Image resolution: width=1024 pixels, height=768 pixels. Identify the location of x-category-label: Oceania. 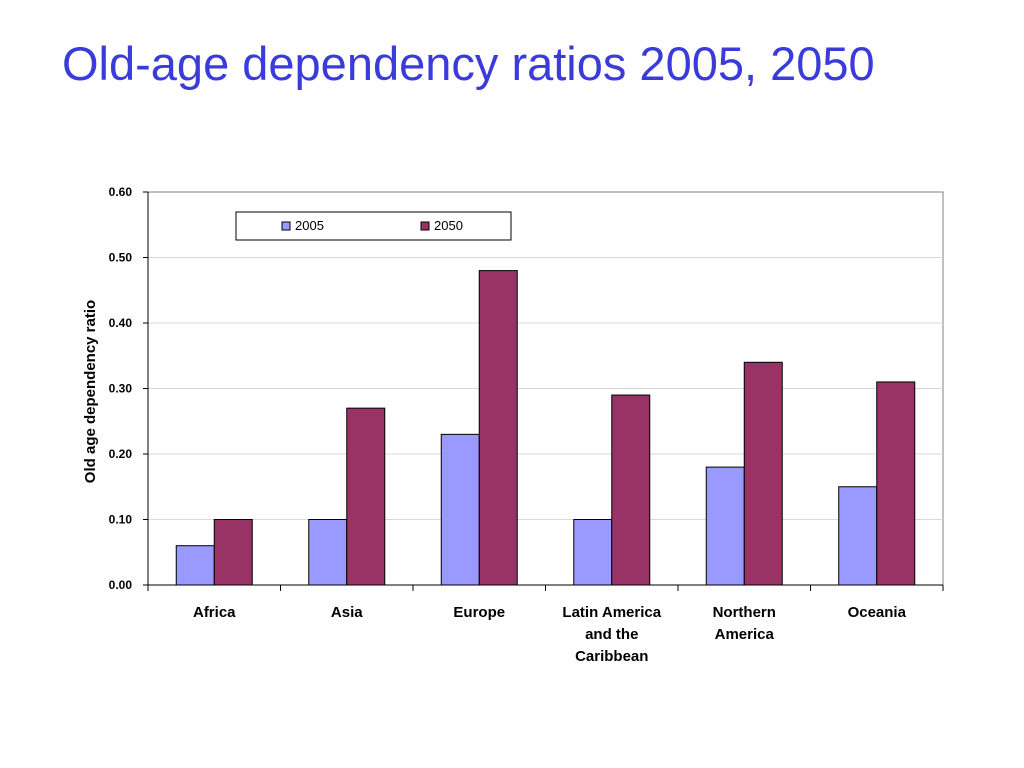
(877, 612).